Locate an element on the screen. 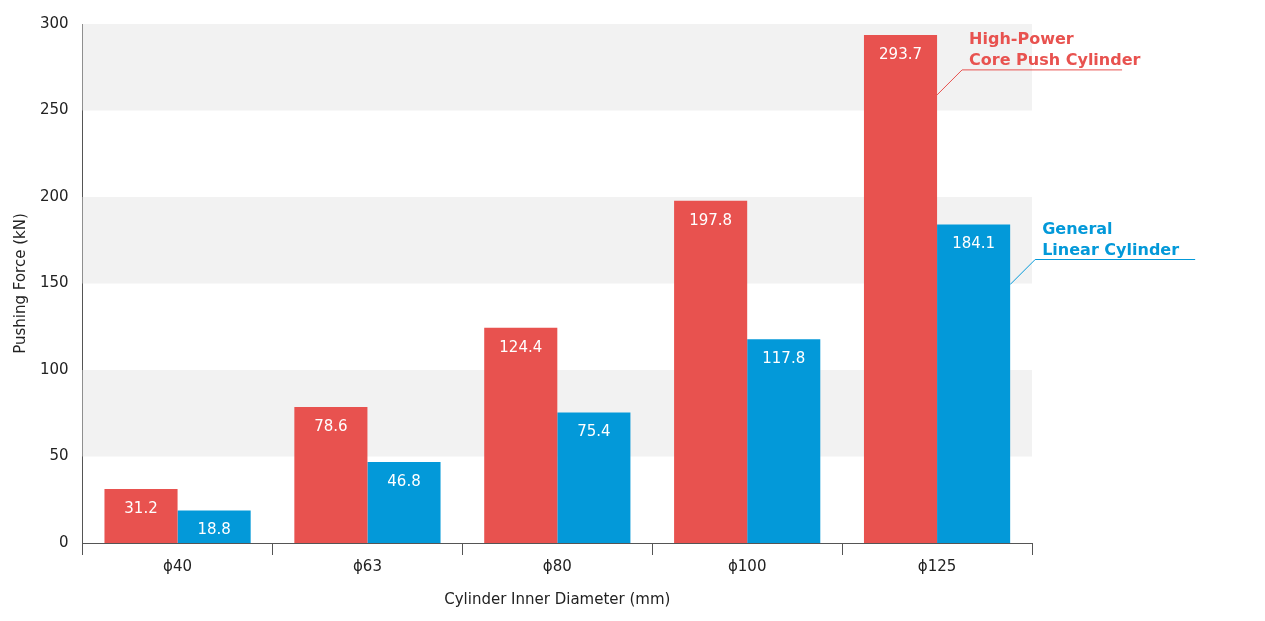  data-label: 31.2 is located at coordinates (141, 507).